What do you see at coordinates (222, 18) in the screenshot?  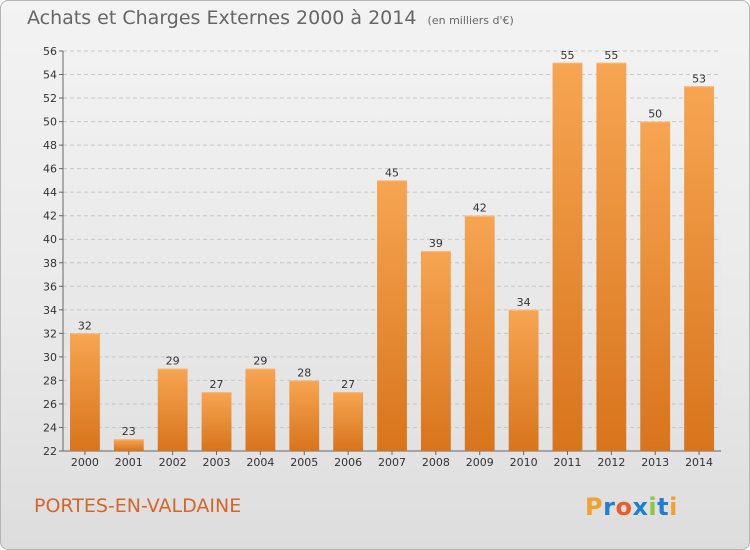 I see `chart-title: Achats et Charges Externes 2000 à 2014` at bounding box center [222, 18].